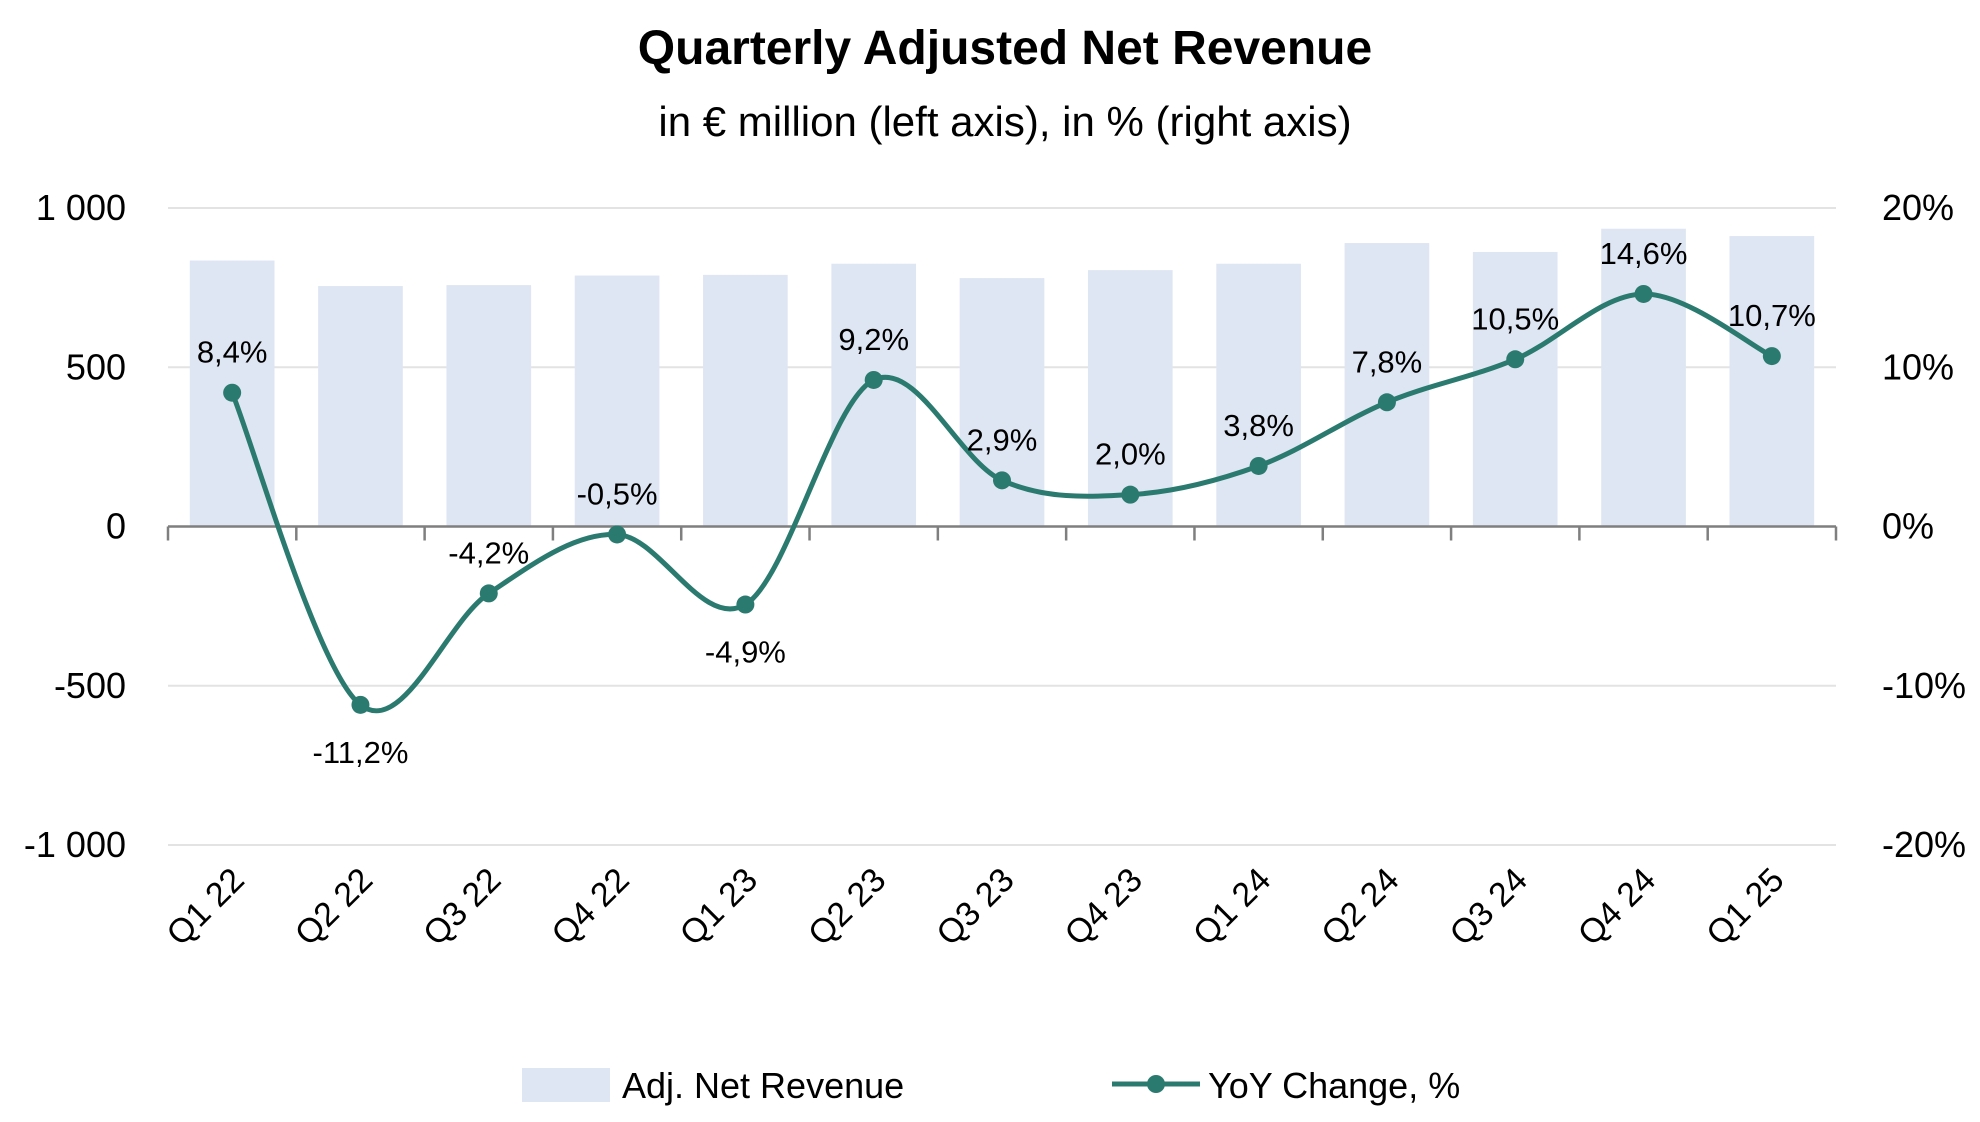 The image size is (1980, 1122). What do you see at coordinates (116, 526) in the screenshot?
I see `left-tick-label: 0` at bounding box center [116, 526].